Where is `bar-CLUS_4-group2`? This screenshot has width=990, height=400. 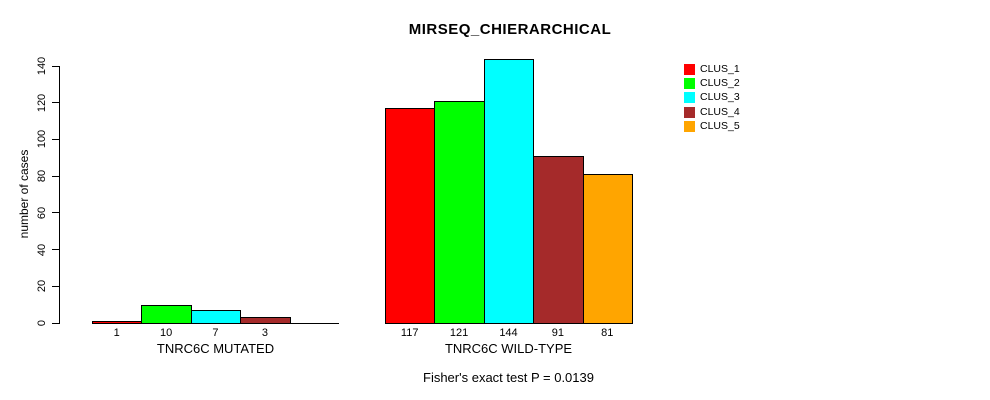
bar-CLUS_4-group2 is located at coordinates (558, 240).